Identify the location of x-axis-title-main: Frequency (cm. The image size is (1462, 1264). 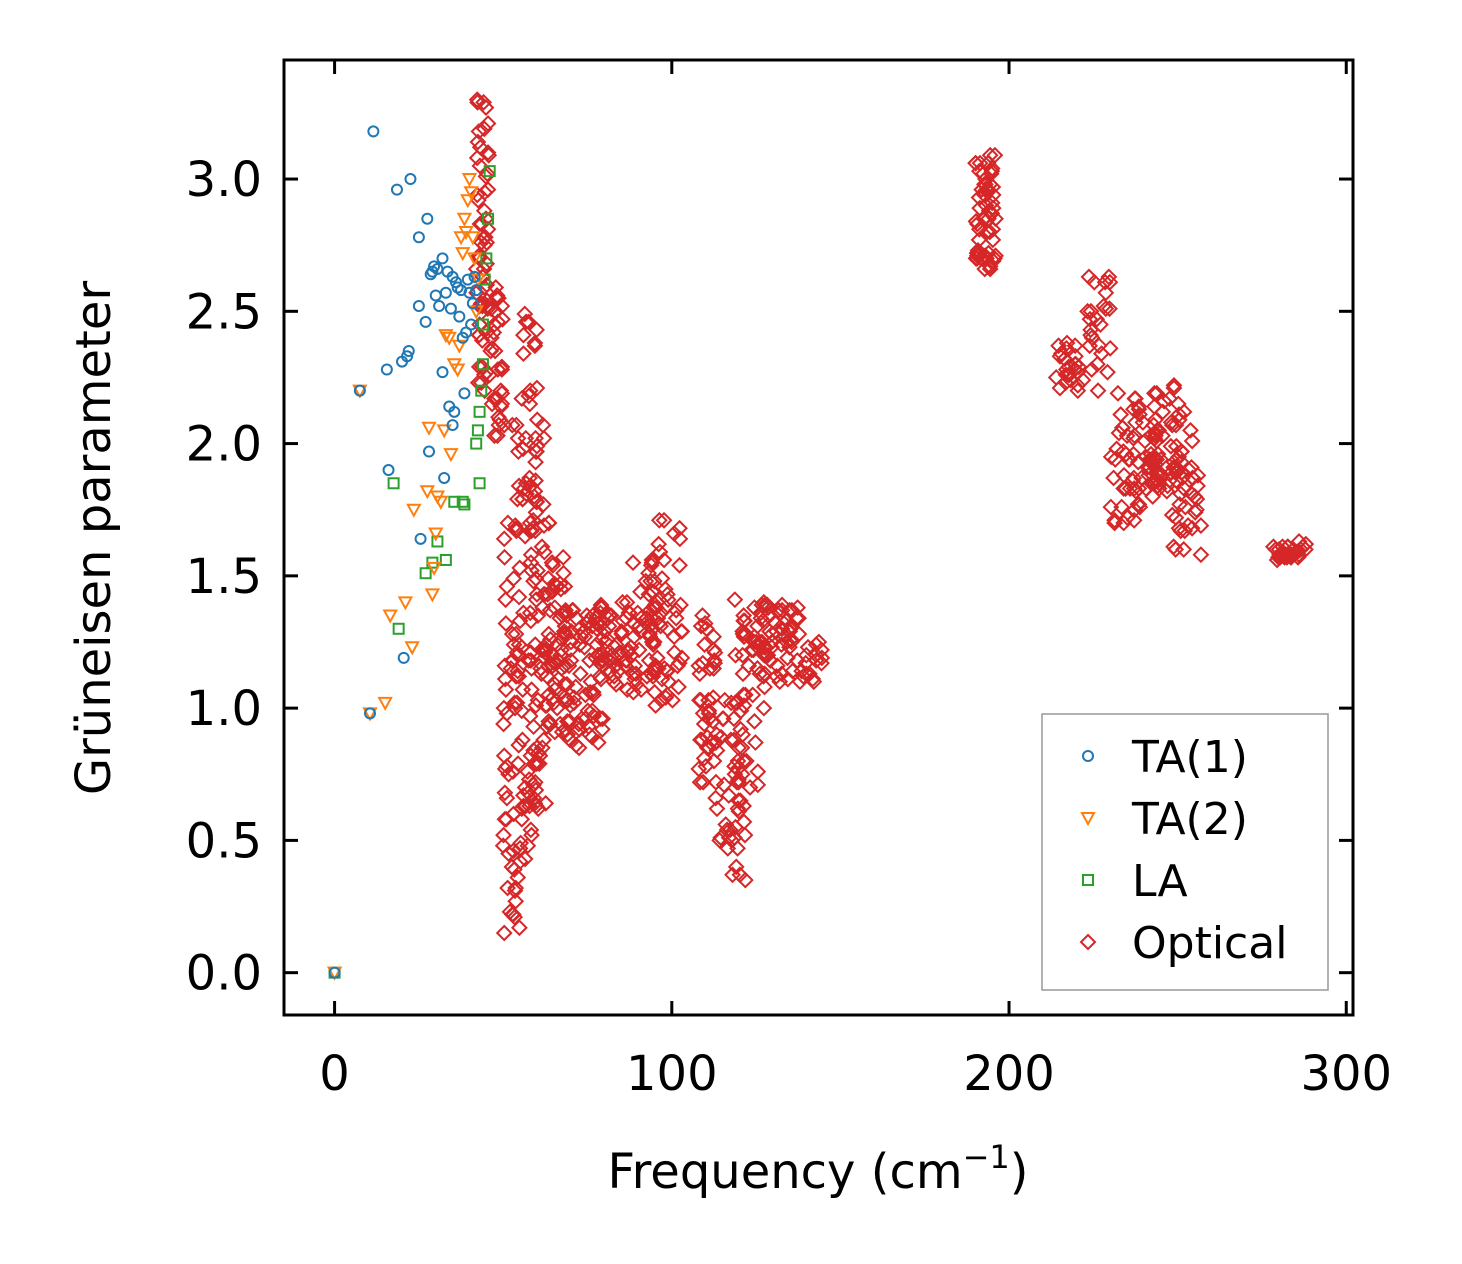
(784, 1172).